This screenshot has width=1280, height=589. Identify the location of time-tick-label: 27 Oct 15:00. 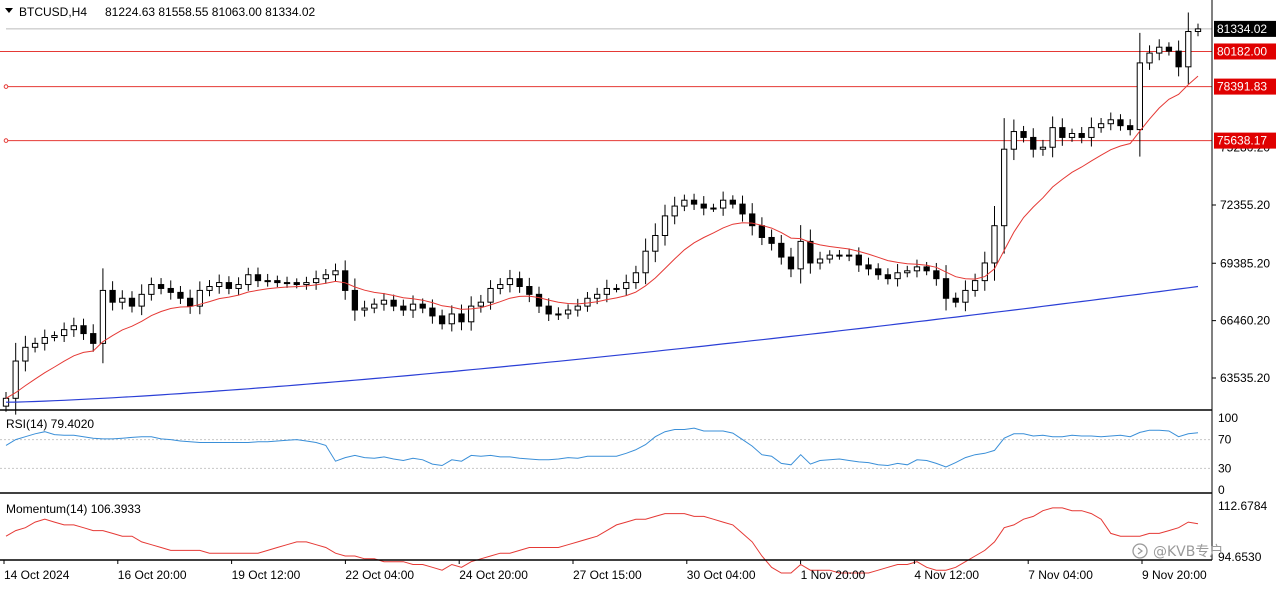
(607, 575).